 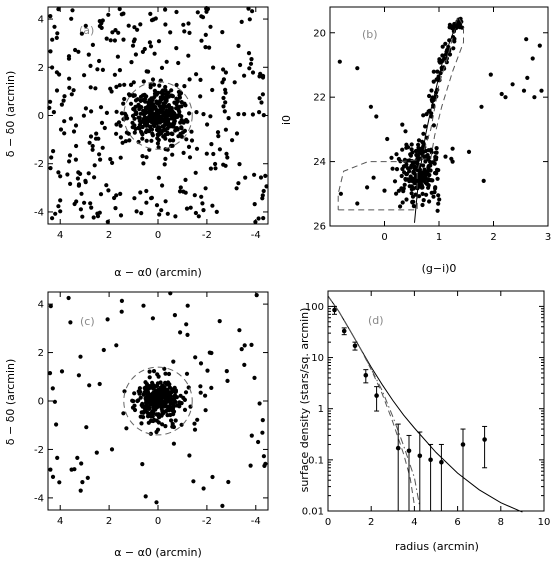 I want to click on y-tick-label: 24, so click(x=319, y=162).